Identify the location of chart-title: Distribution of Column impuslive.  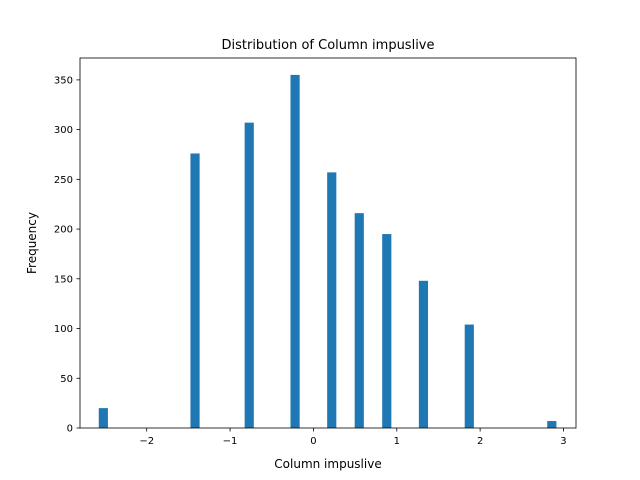
(327, 45).